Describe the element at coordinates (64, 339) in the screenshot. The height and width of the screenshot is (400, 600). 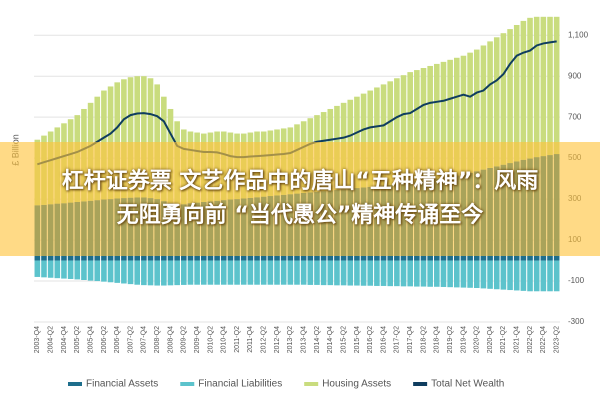
I see `x-tick-label: 2004-Q4` at that location.